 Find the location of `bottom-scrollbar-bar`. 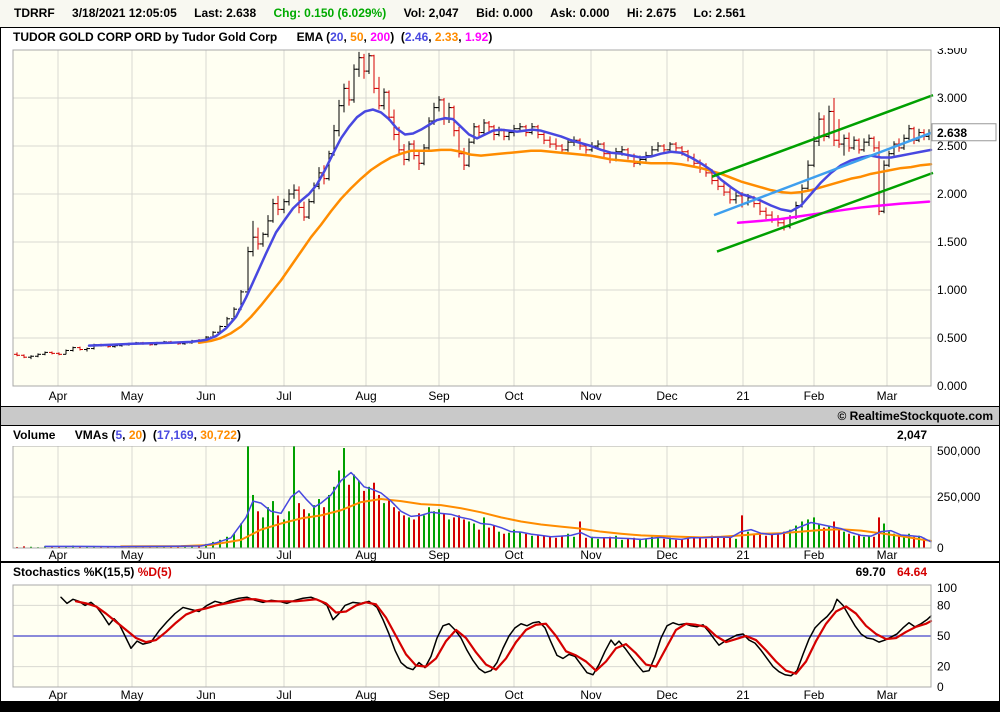

bottom-scrollbar-bar is located at coordinates (500, 707).